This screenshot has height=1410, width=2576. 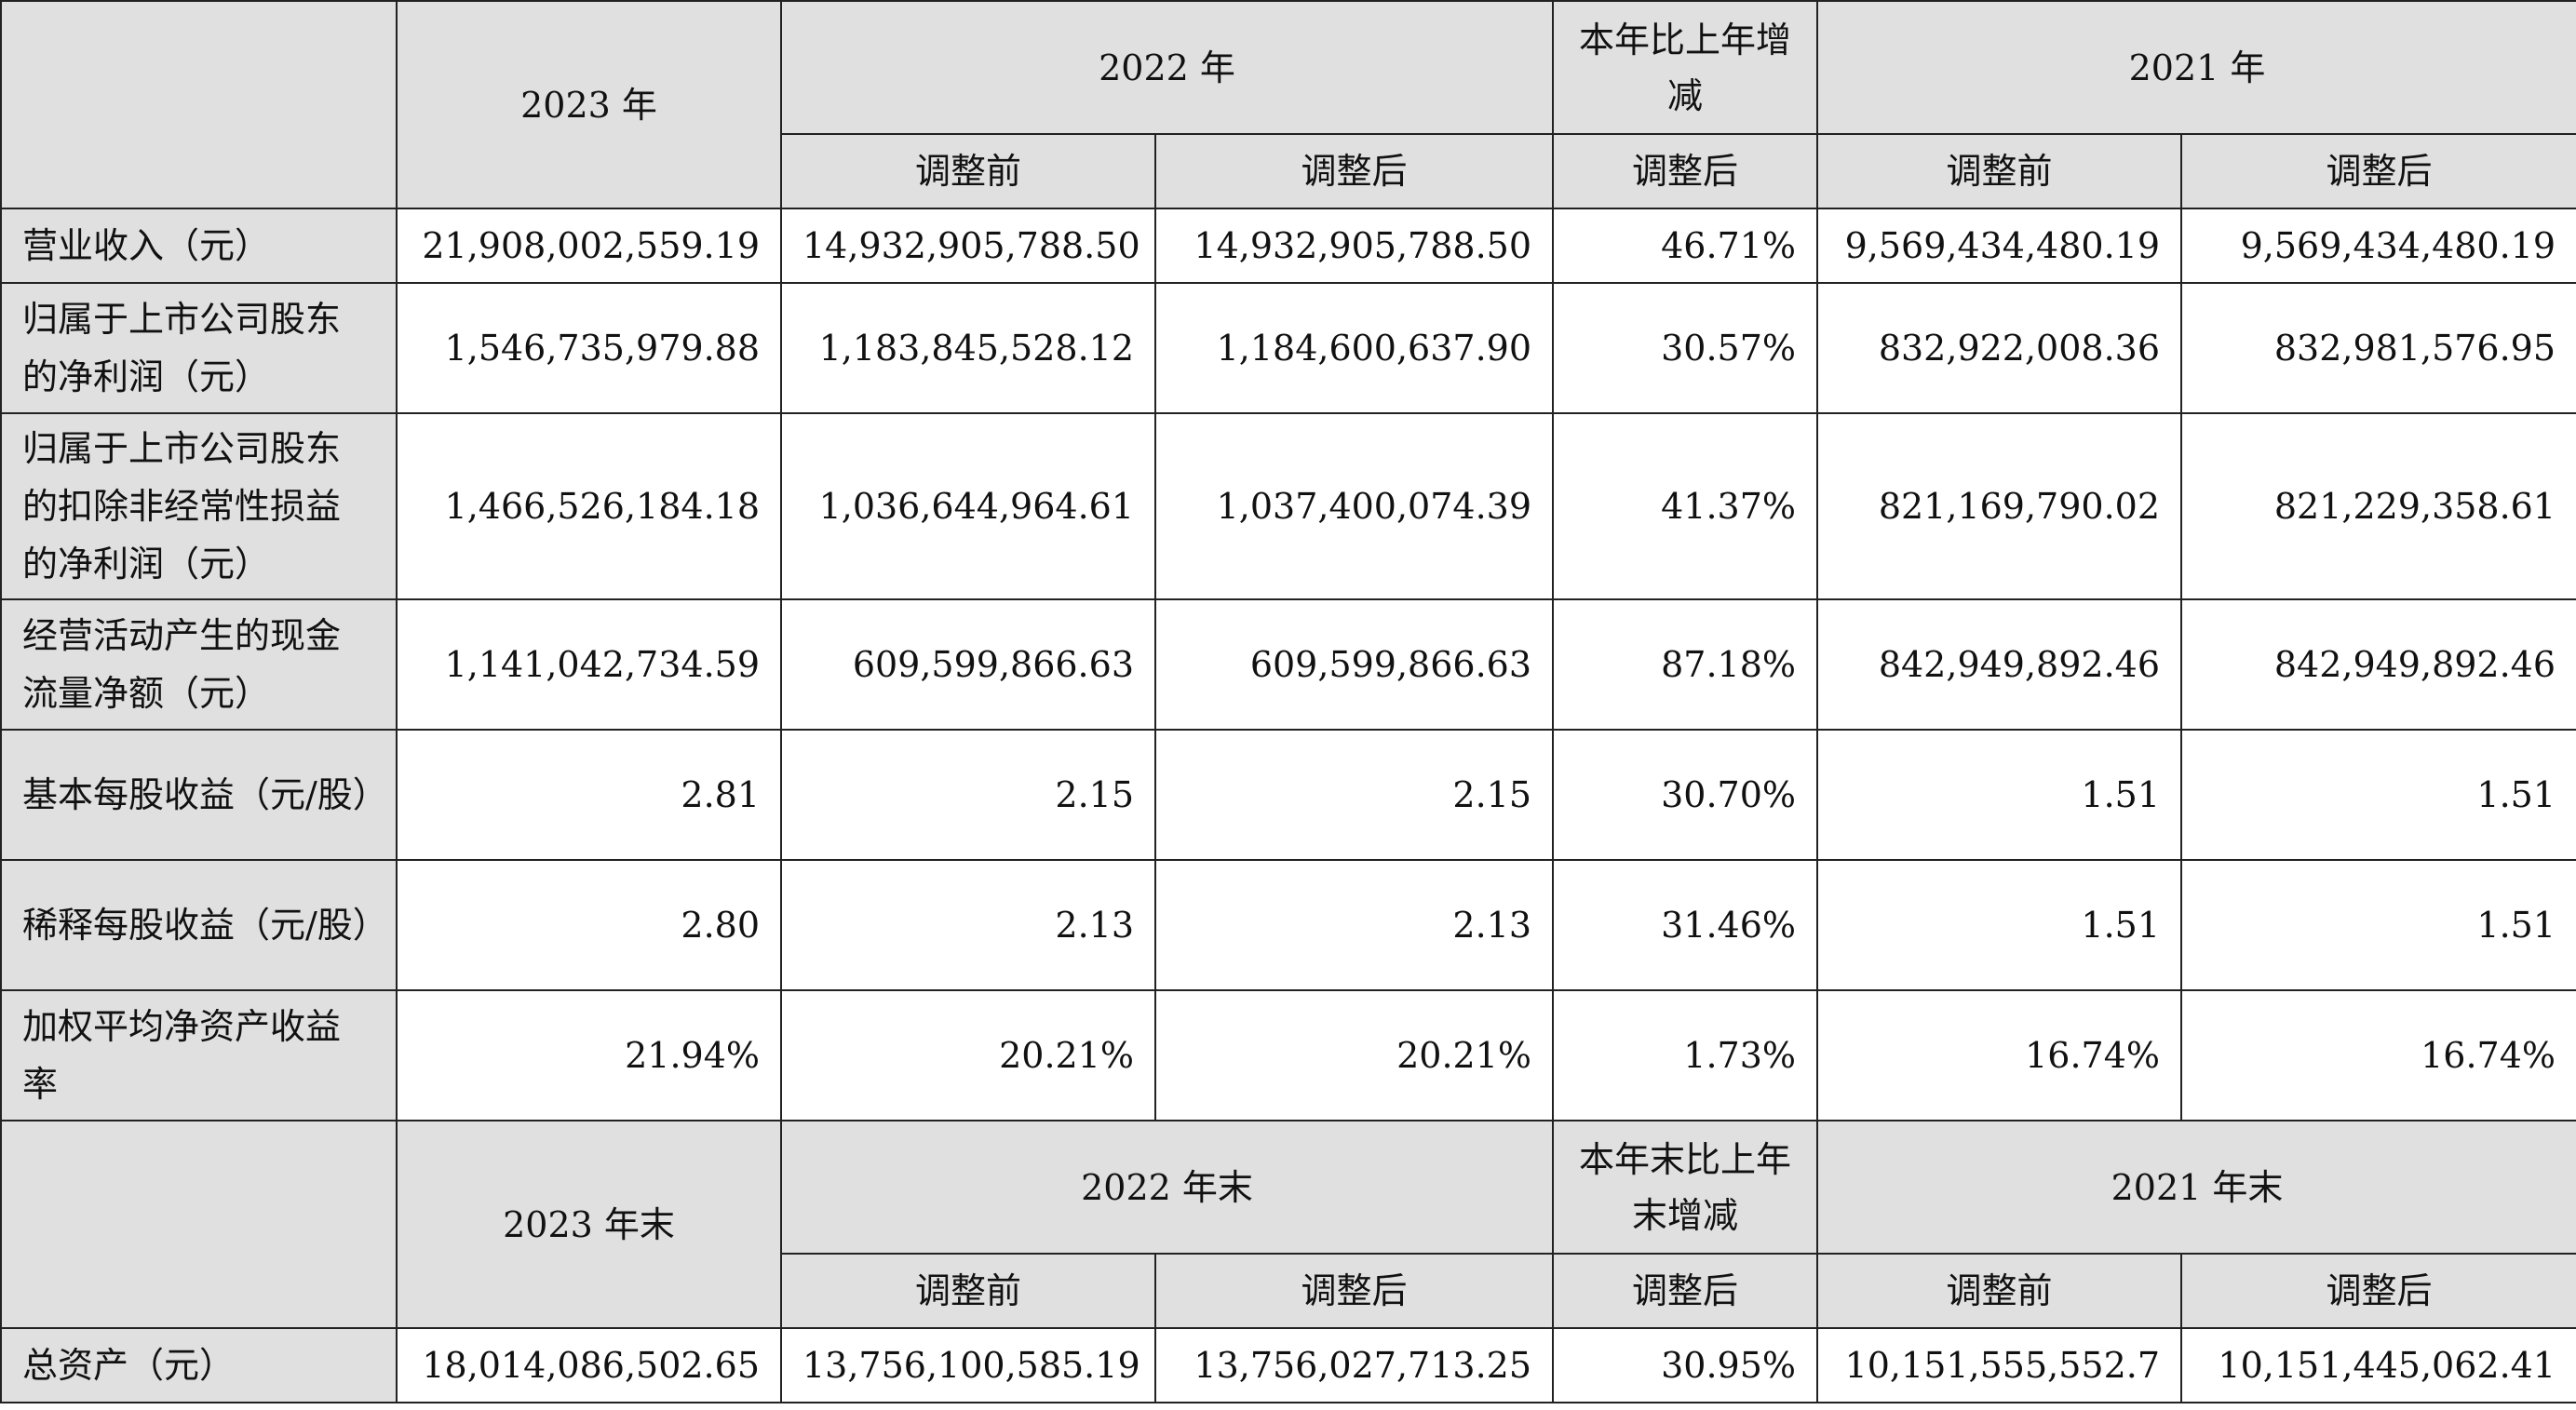 I want to click on header-2021: 2021 年, so click(x=2196, y=68).